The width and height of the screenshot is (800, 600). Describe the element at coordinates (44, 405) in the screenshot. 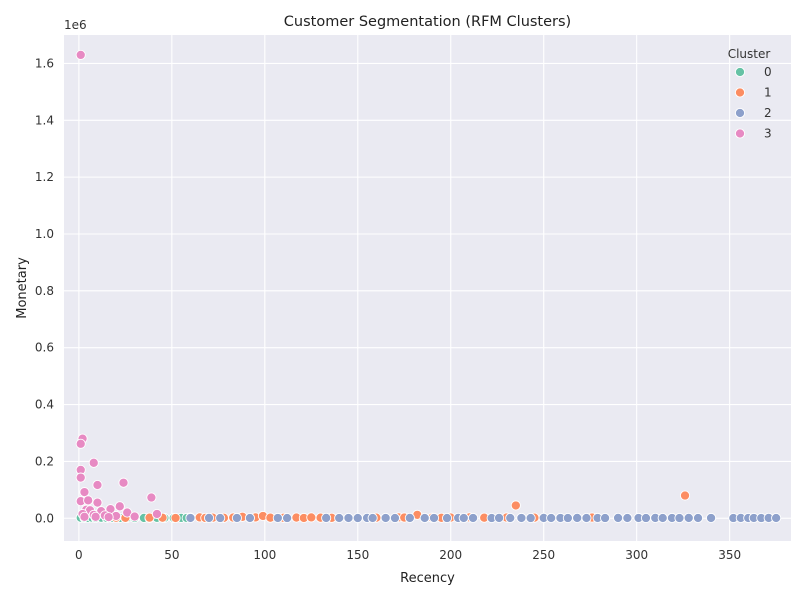

I see `y-tick-label: 0.4` at that location.